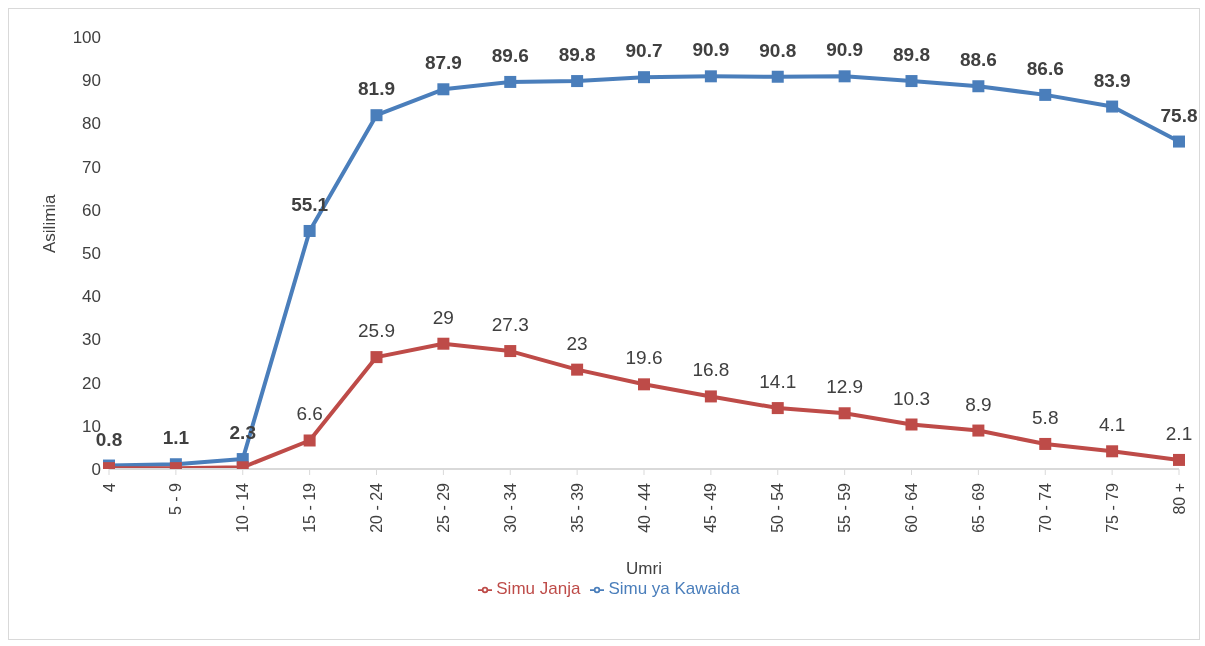  What do you see at coordinates (91, 297) in the screenshot?
I see `y-tick-label: 40` at bounding box center [91, 297].